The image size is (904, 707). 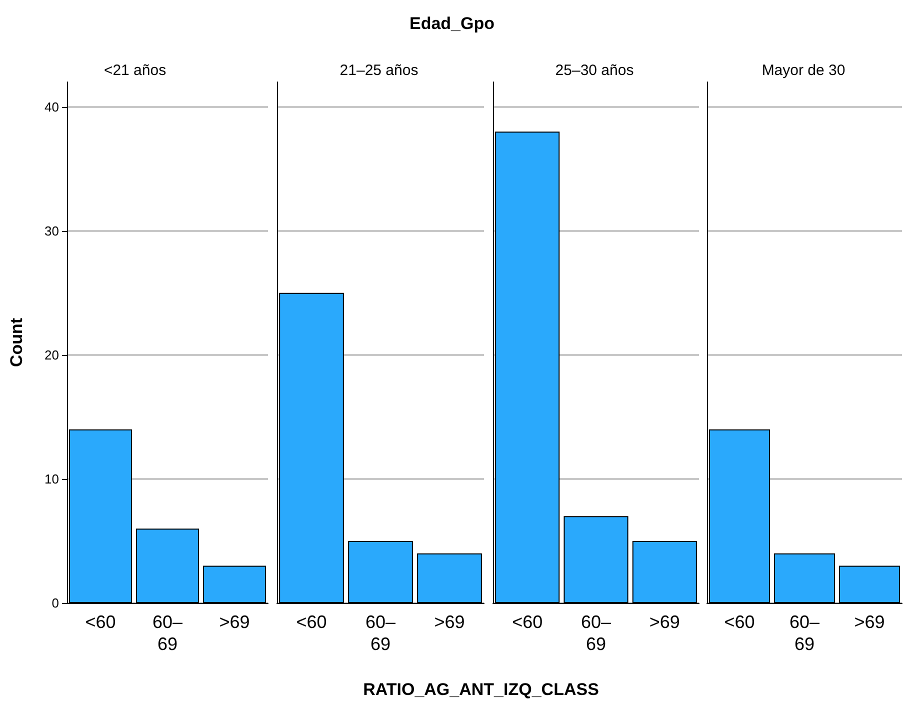 What do you see at coordinates (481, 690) in the screenshot?
I see `x-axis-title: RATIO_AG_ANT_IZQ_CLASS` at bounding box center [481, 690].